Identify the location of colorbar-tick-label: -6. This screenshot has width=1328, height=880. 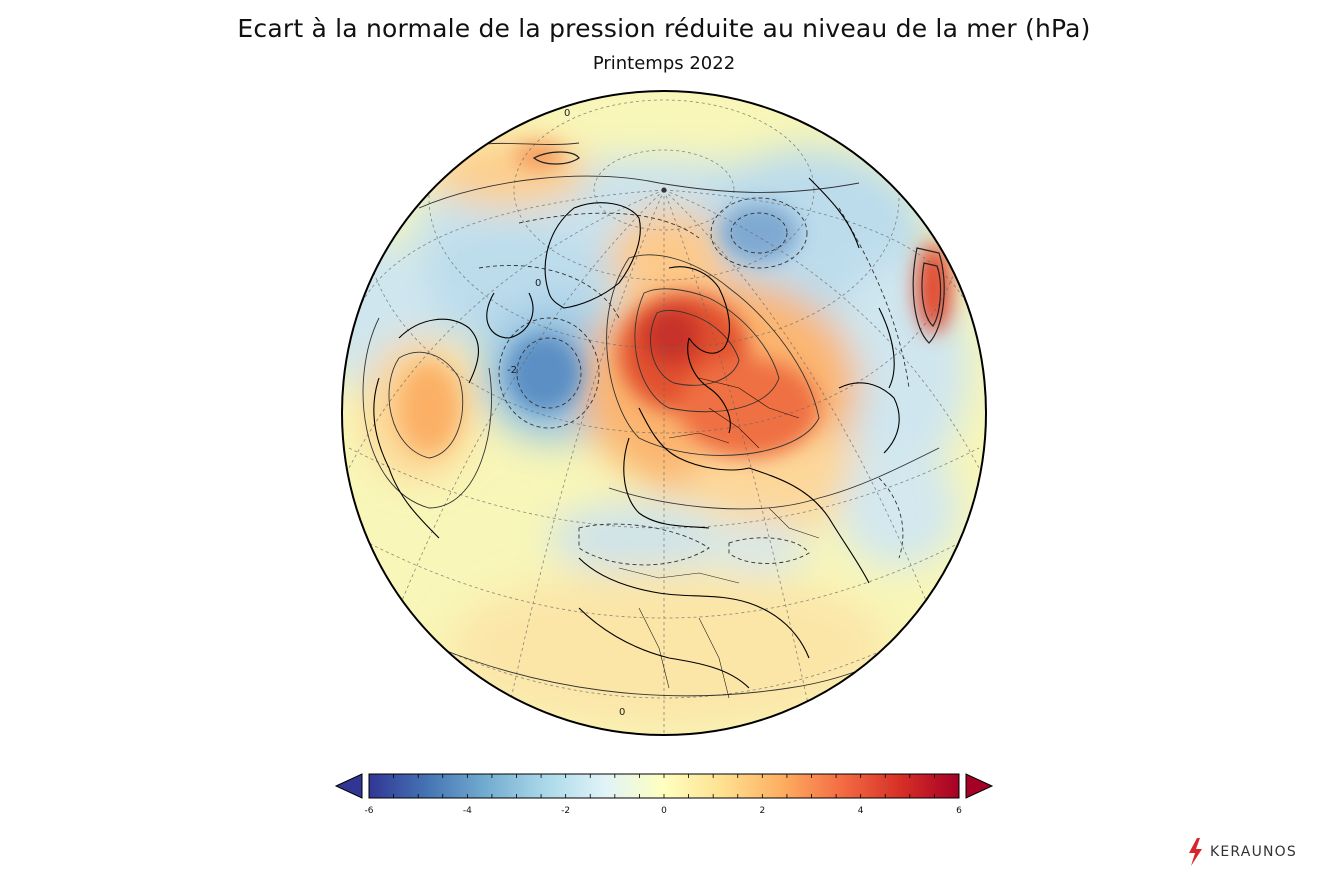
(369, 811).